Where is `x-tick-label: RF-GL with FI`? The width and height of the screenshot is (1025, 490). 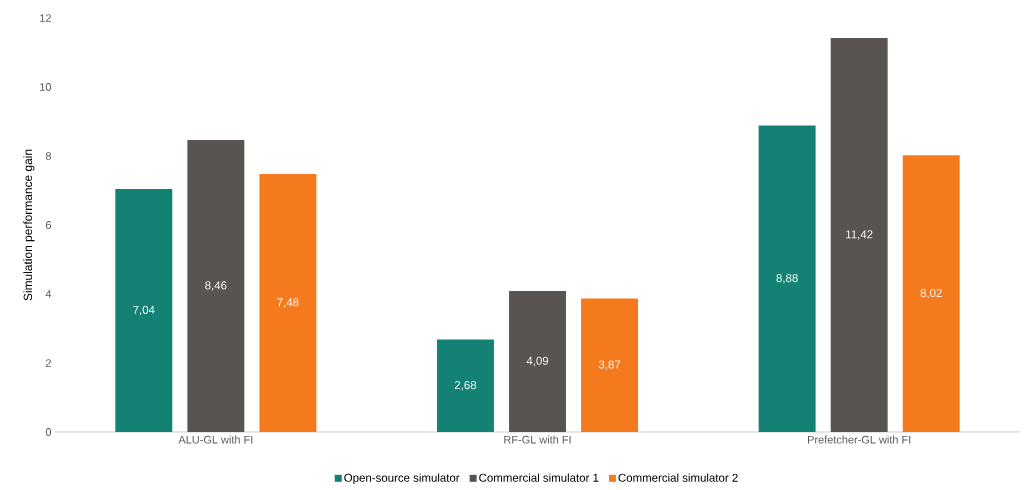 x-tick-label: RF-GL with FI is located at coordinates (537, 439).